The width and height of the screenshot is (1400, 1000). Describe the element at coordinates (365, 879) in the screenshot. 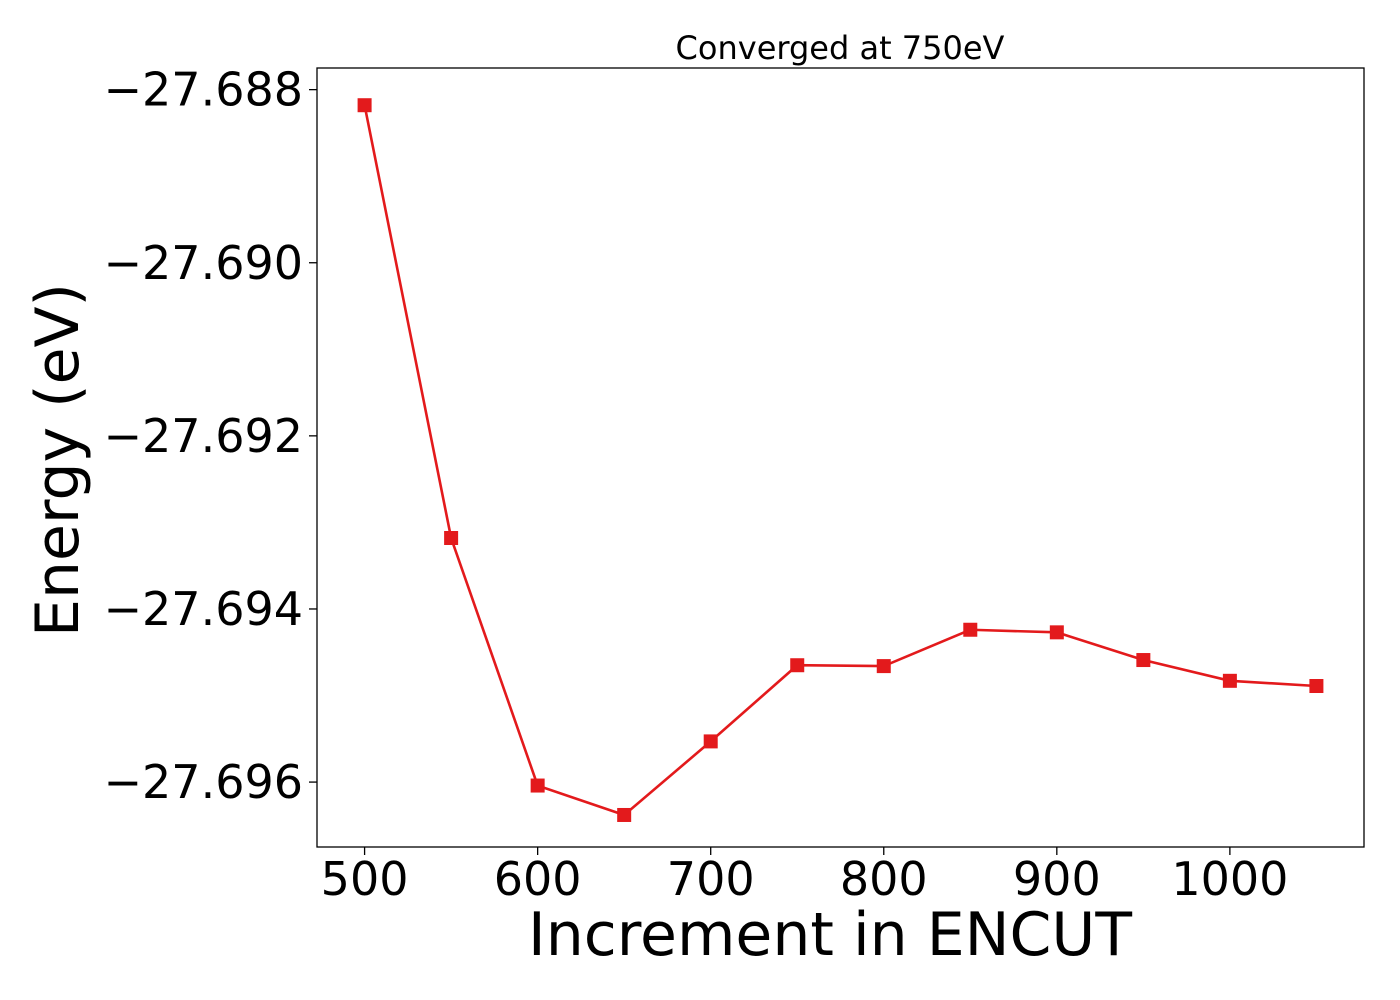

I see `x-tick-label: 500` at that location.